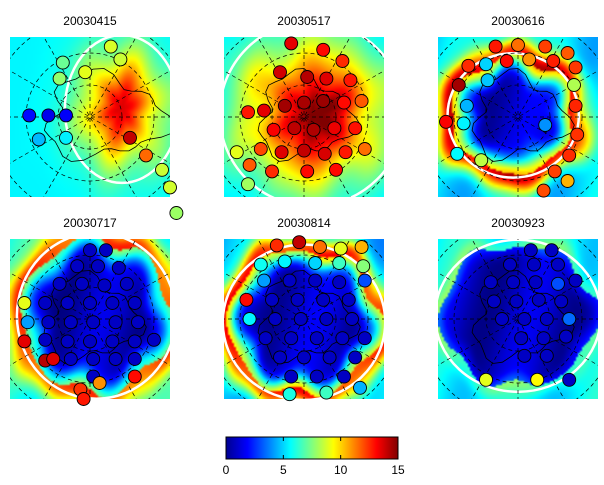 The image size is (604, 485). I want to click on map-panel-6: 20030923, so click(518, 307).